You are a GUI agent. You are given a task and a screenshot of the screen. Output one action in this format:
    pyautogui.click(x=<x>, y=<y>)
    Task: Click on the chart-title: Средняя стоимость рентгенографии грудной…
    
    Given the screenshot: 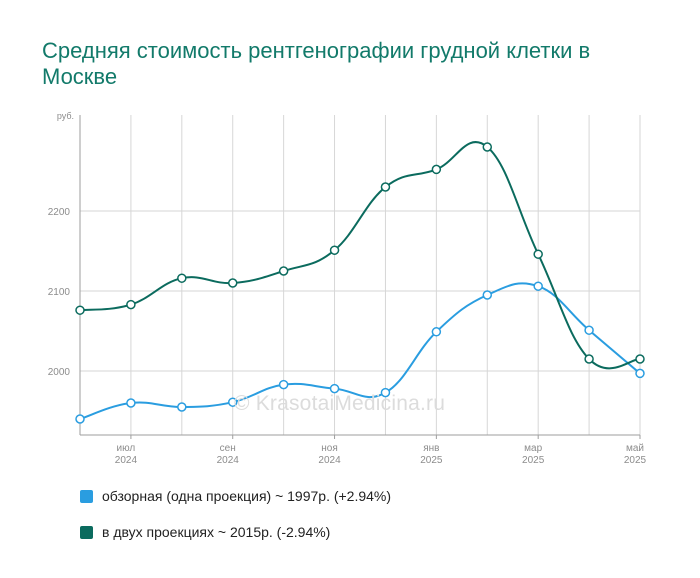 What is the action you would take?
    pyautogui.click(x=316, y=63)
    